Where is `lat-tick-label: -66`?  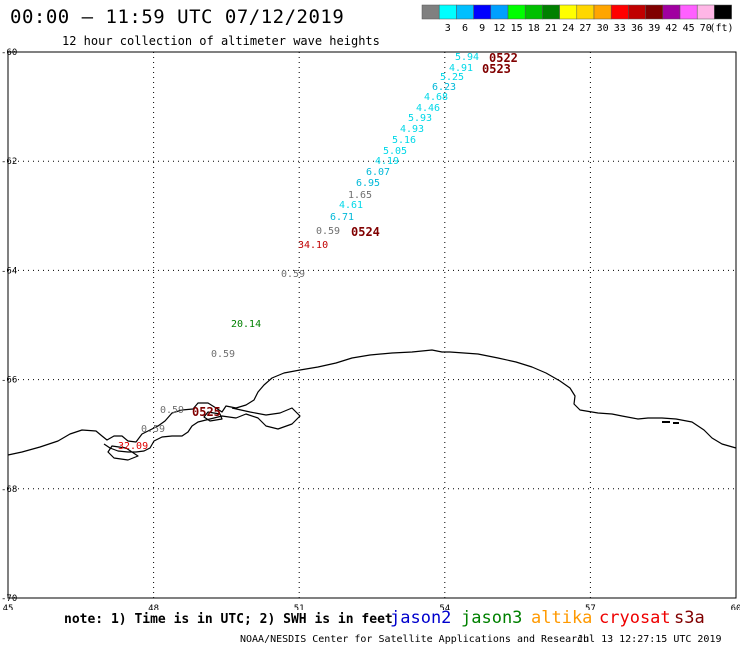 lat-tick-label: -66 is located at coordinates (9, 381).